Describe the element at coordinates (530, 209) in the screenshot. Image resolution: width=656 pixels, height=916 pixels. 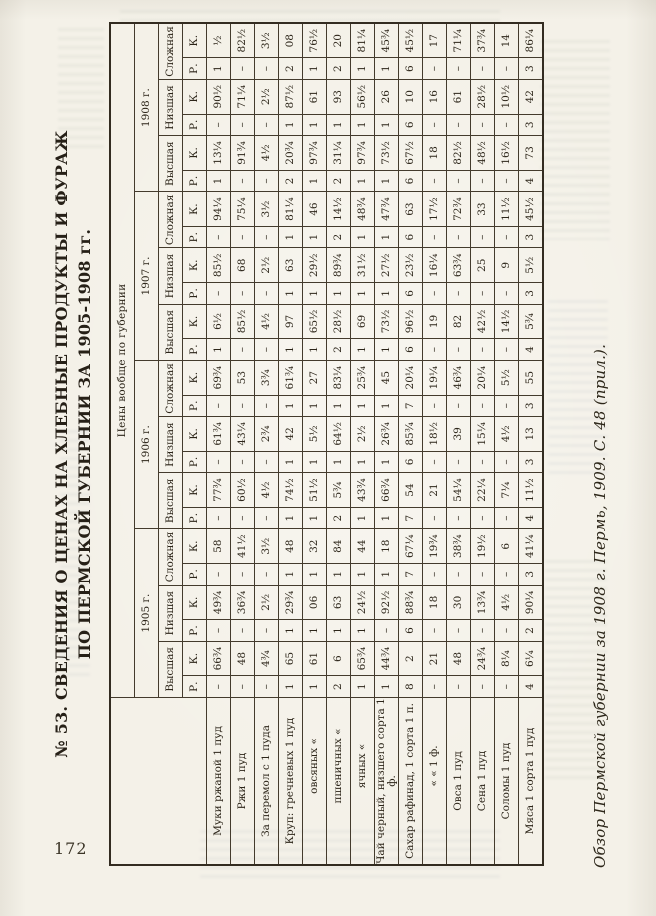
I see `price-cell: 45½` at that location.